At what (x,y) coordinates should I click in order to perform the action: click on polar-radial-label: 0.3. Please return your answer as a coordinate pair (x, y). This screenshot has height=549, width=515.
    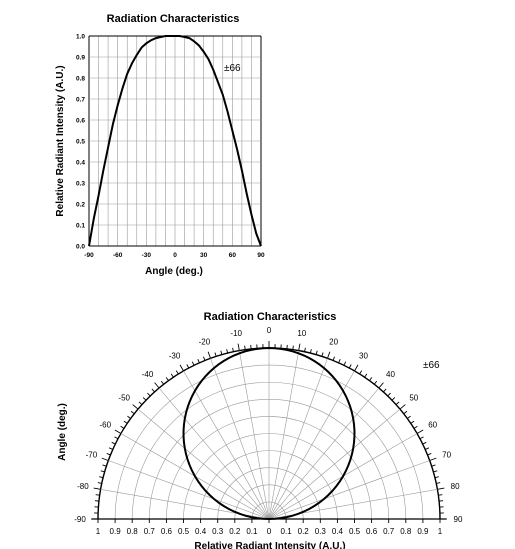
    Looking at the image, I should click on (321, 531).